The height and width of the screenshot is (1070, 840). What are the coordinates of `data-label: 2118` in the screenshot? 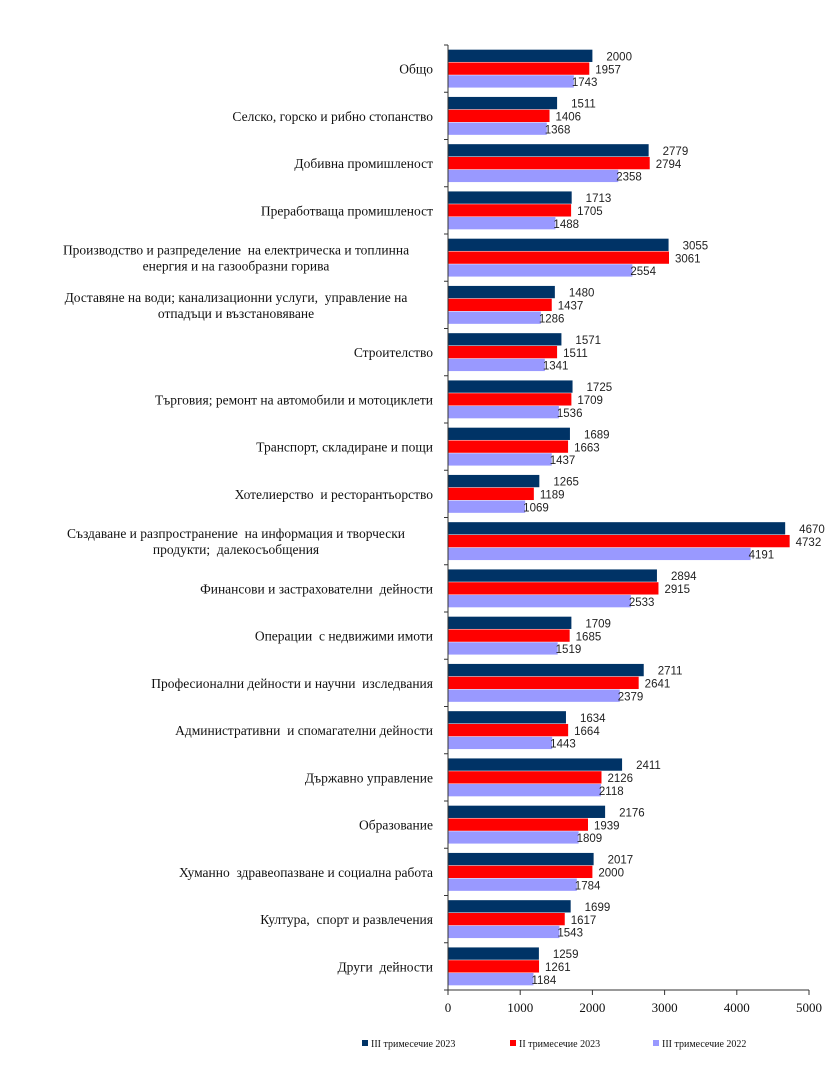 It's located at (611, 792).